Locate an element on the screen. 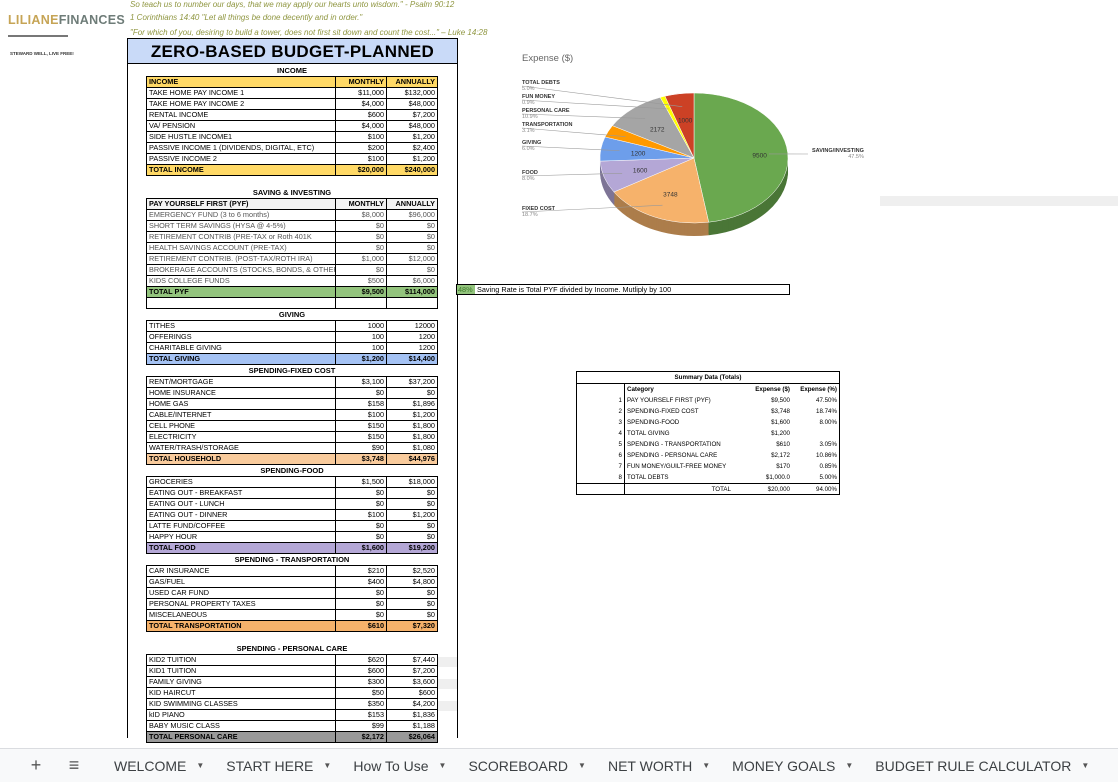  cell-annual: $96,000 is located at coordinates (421, 214).